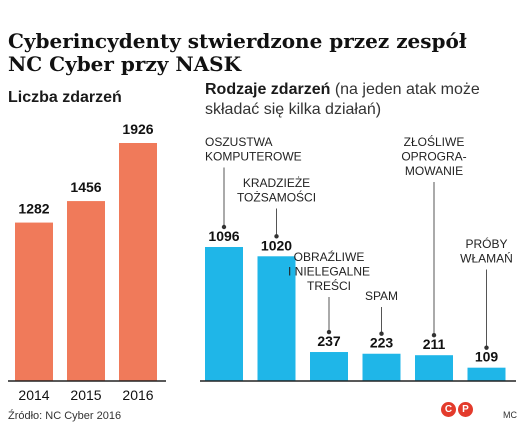  What do you see at coordinates (457, 409) in the screenshot?
I see `publisher-logo: C P` at bounding box center [457, 409].